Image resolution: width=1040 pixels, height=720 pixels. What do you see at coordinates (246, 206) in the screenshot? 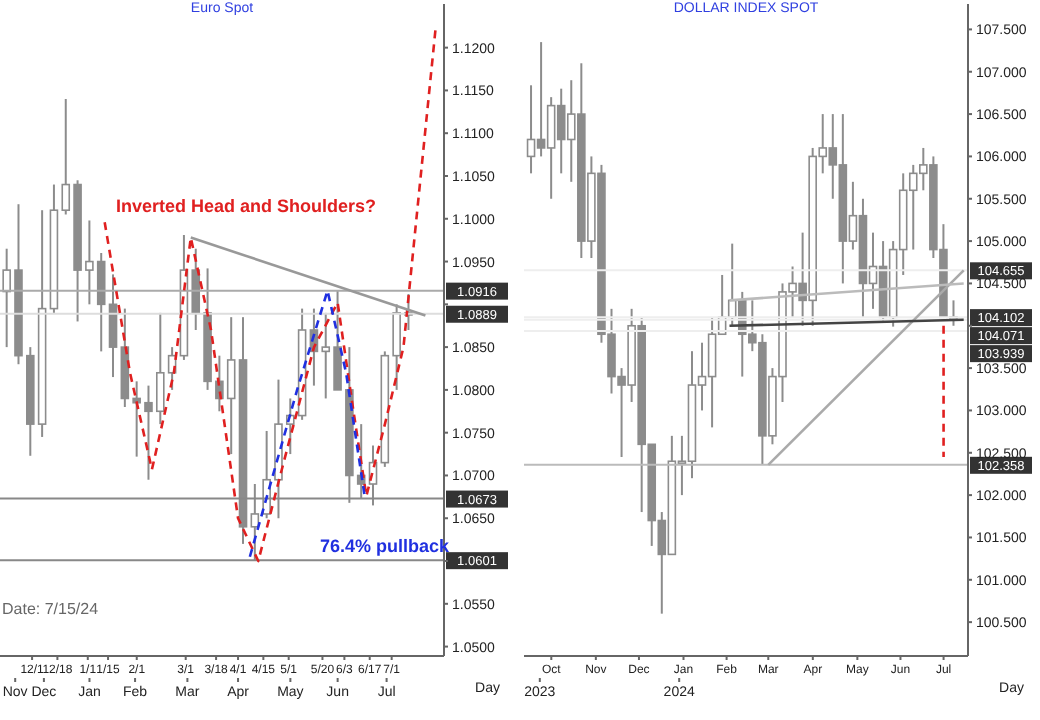
I see `annotation: Inverted Head and Shoulders?` at bounding box center [246, 206].